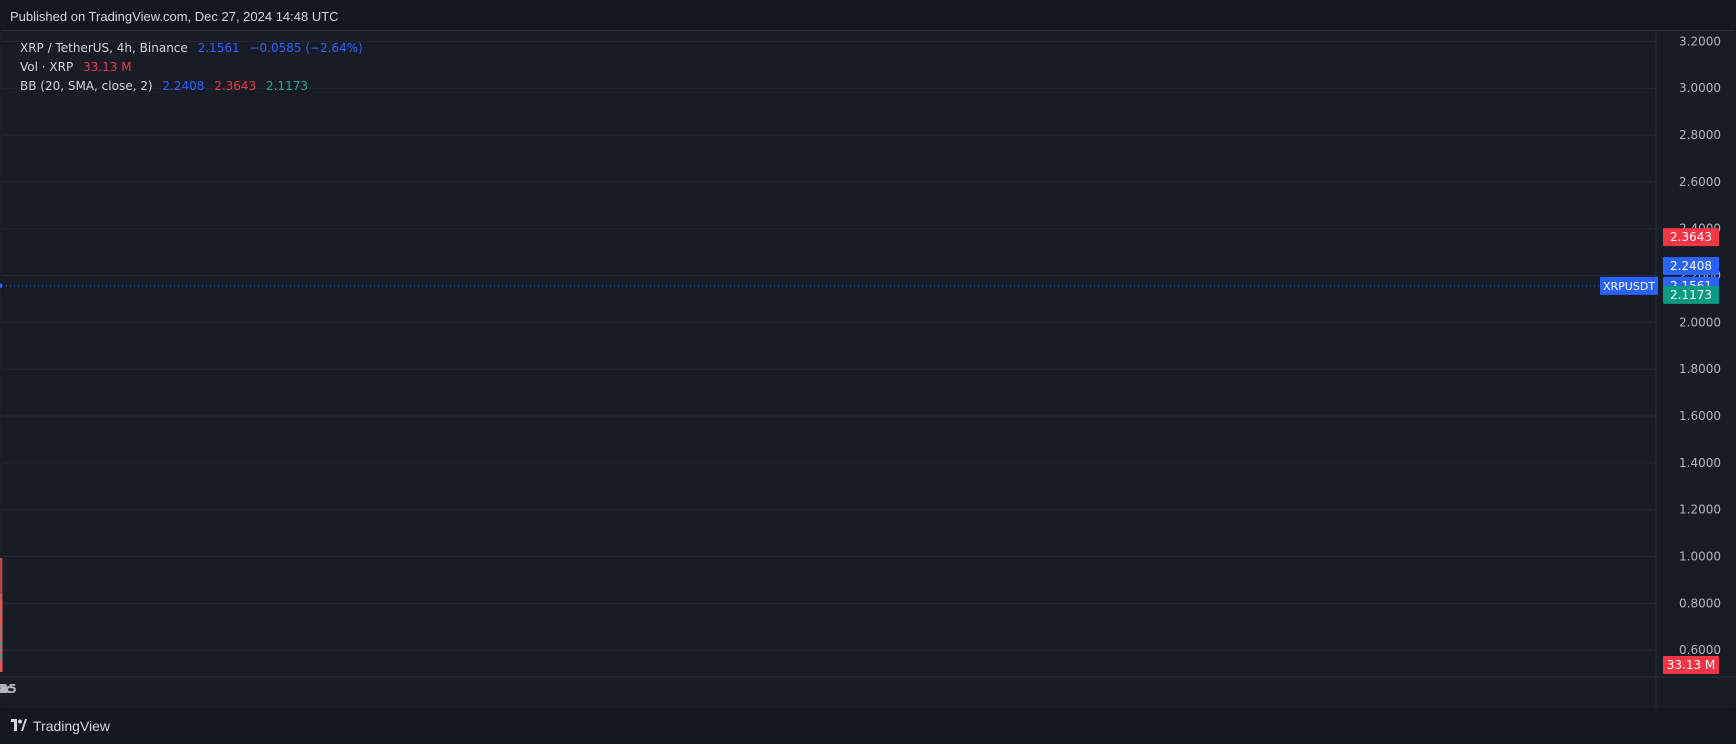 The width and height of the screenshot is (1736, 744). What do you see at coordinates (1700, 182) in the screenshot?
I see `price-tick-label: 2.6000` at bounding box center [1700, 182].